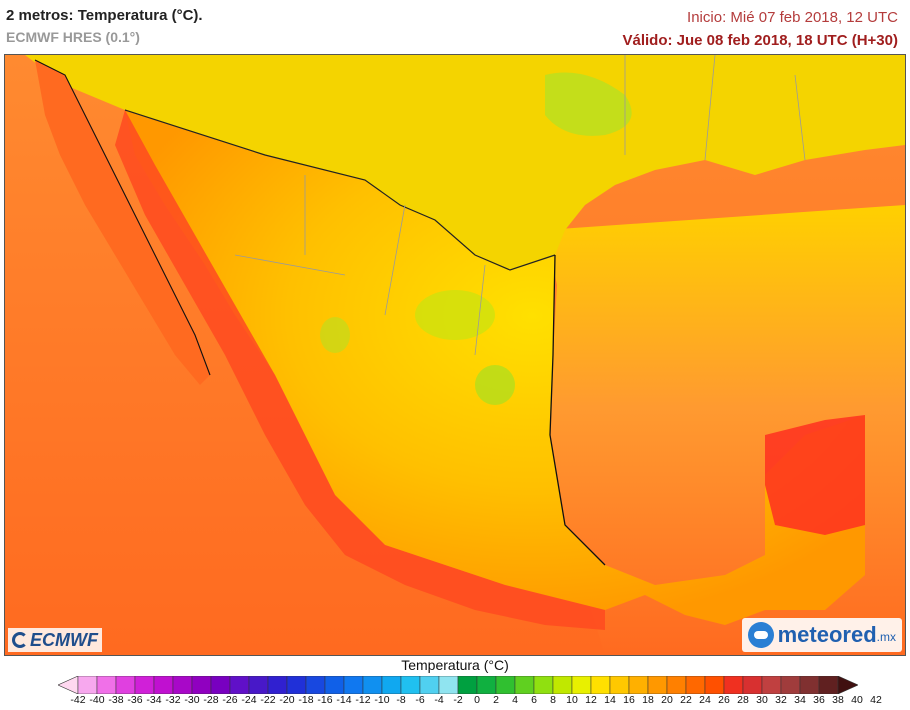 This screenshot has width=910, height=710. Describe the element at coordinates (496, 700) in the screenshot. I see `scale-tick-label: 2` at that location.